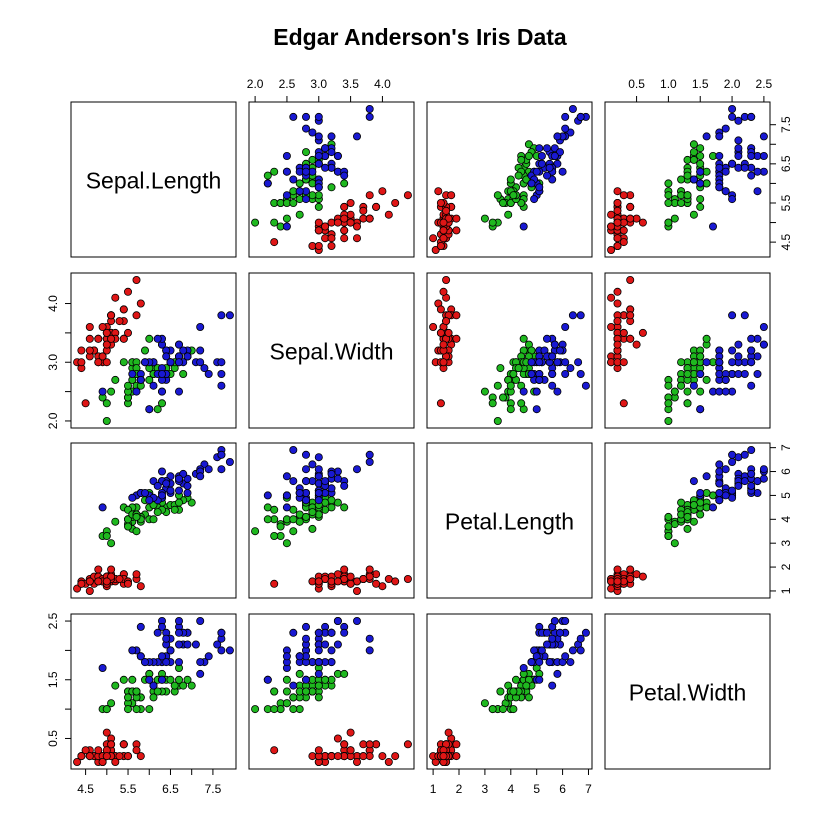 The image size is (840, 840). I want to click on tick-label: 4.0, so click(382, 84).